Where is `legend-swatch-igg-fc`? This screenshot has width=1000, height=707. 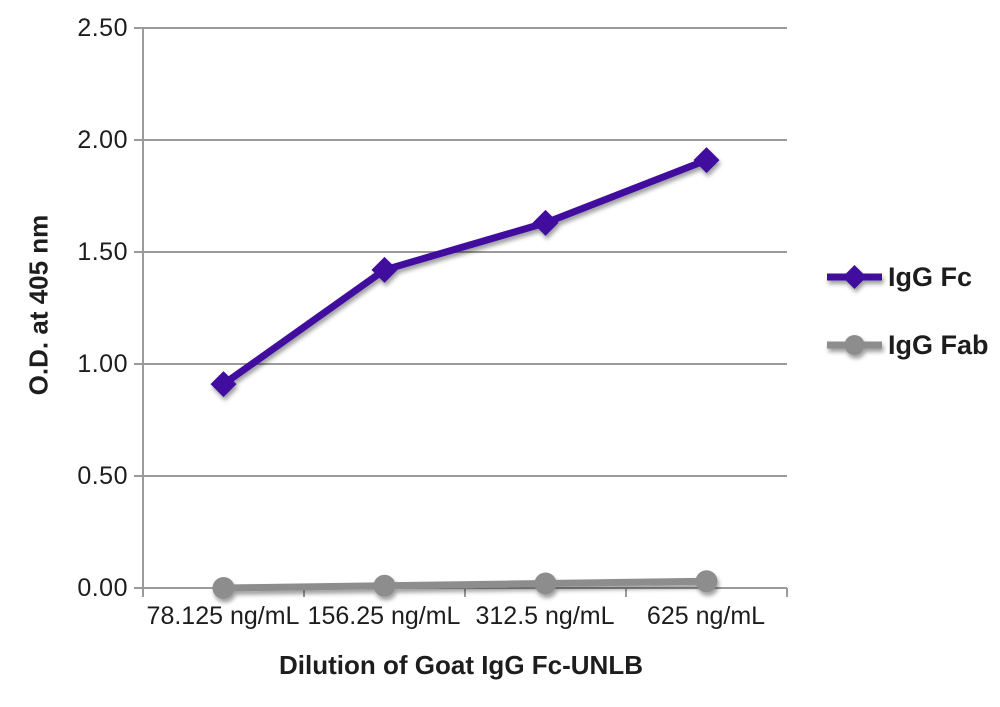
legend-swatch-igg-fc is located at coordinates (854, 277).